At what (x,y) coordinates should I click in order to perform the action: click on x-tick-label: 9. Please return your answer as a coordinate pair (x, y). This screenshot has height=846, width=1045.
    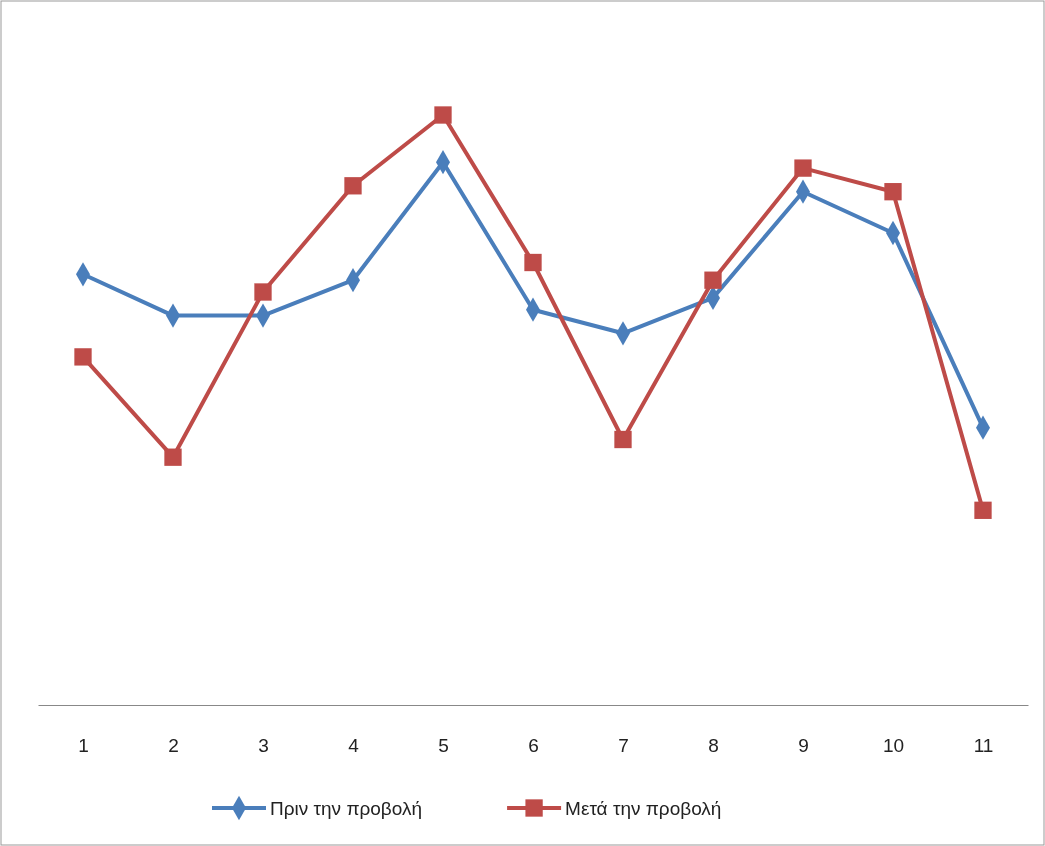
    Looking at the image, I should click on (803, 746).